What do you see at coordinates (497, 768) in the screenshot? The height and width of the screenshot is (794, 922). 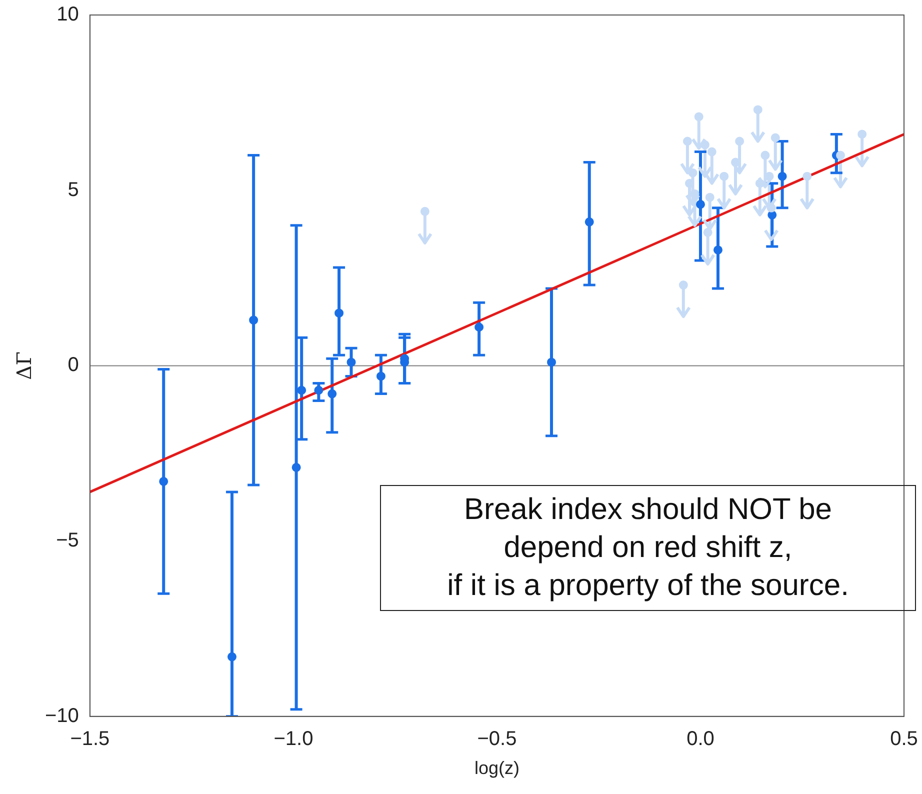 I see `x-axis-title: log(z)` at bounding box center [497, 768].